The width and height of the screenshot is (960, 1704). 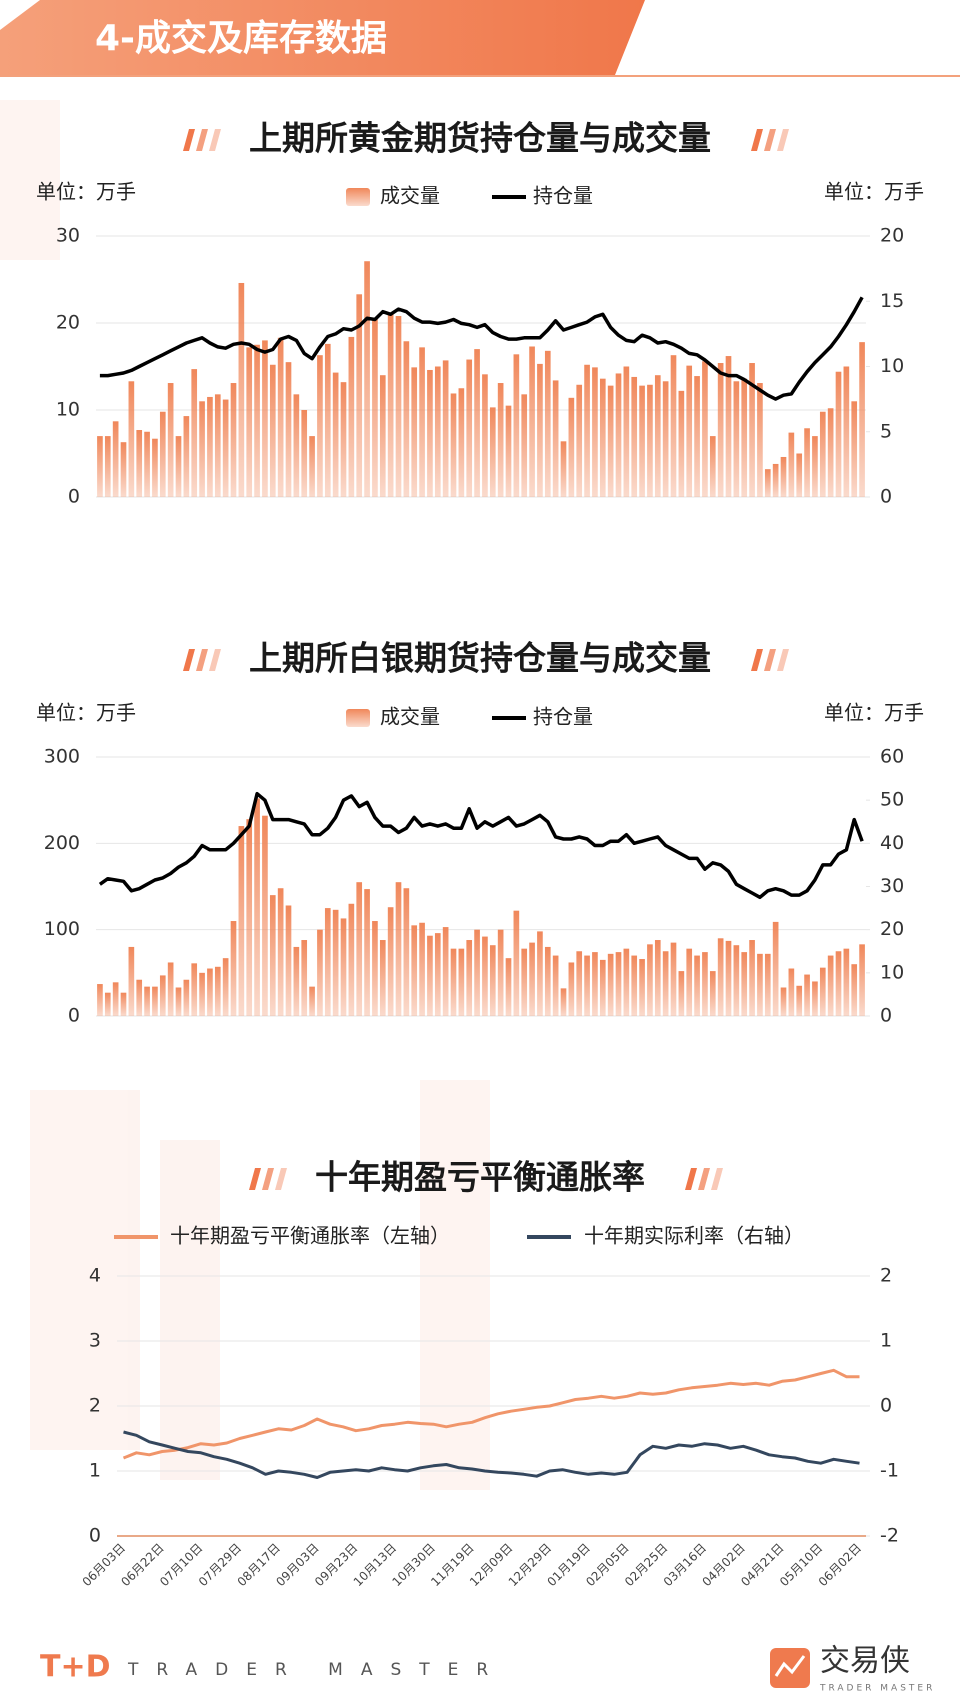 I want to click on header-banner, so click(x=322, y=37).